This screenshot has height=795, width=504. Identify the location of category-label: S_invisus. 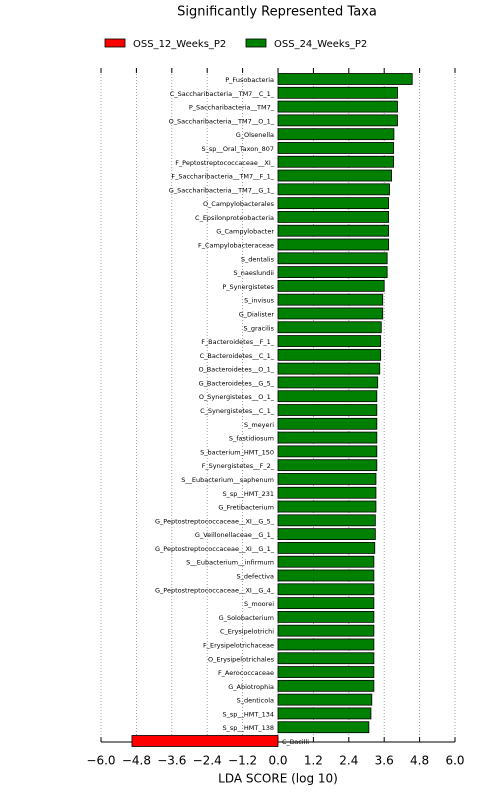
(259, 301).